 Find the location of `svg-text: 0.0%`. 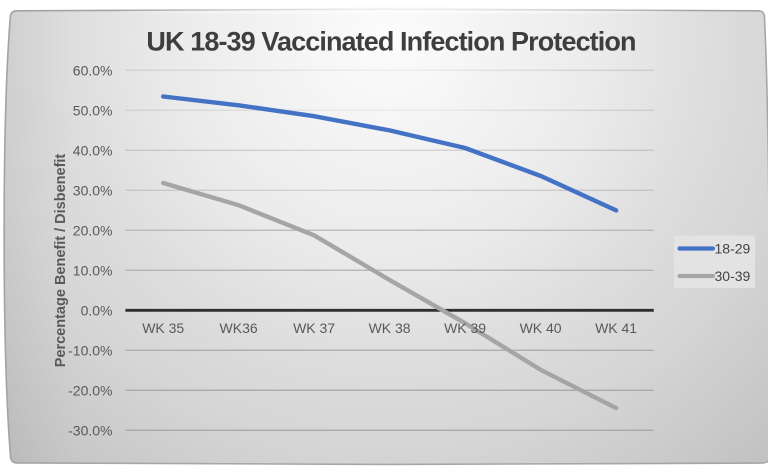

svg-text: 0.0% is located at coordinates (97, 310).